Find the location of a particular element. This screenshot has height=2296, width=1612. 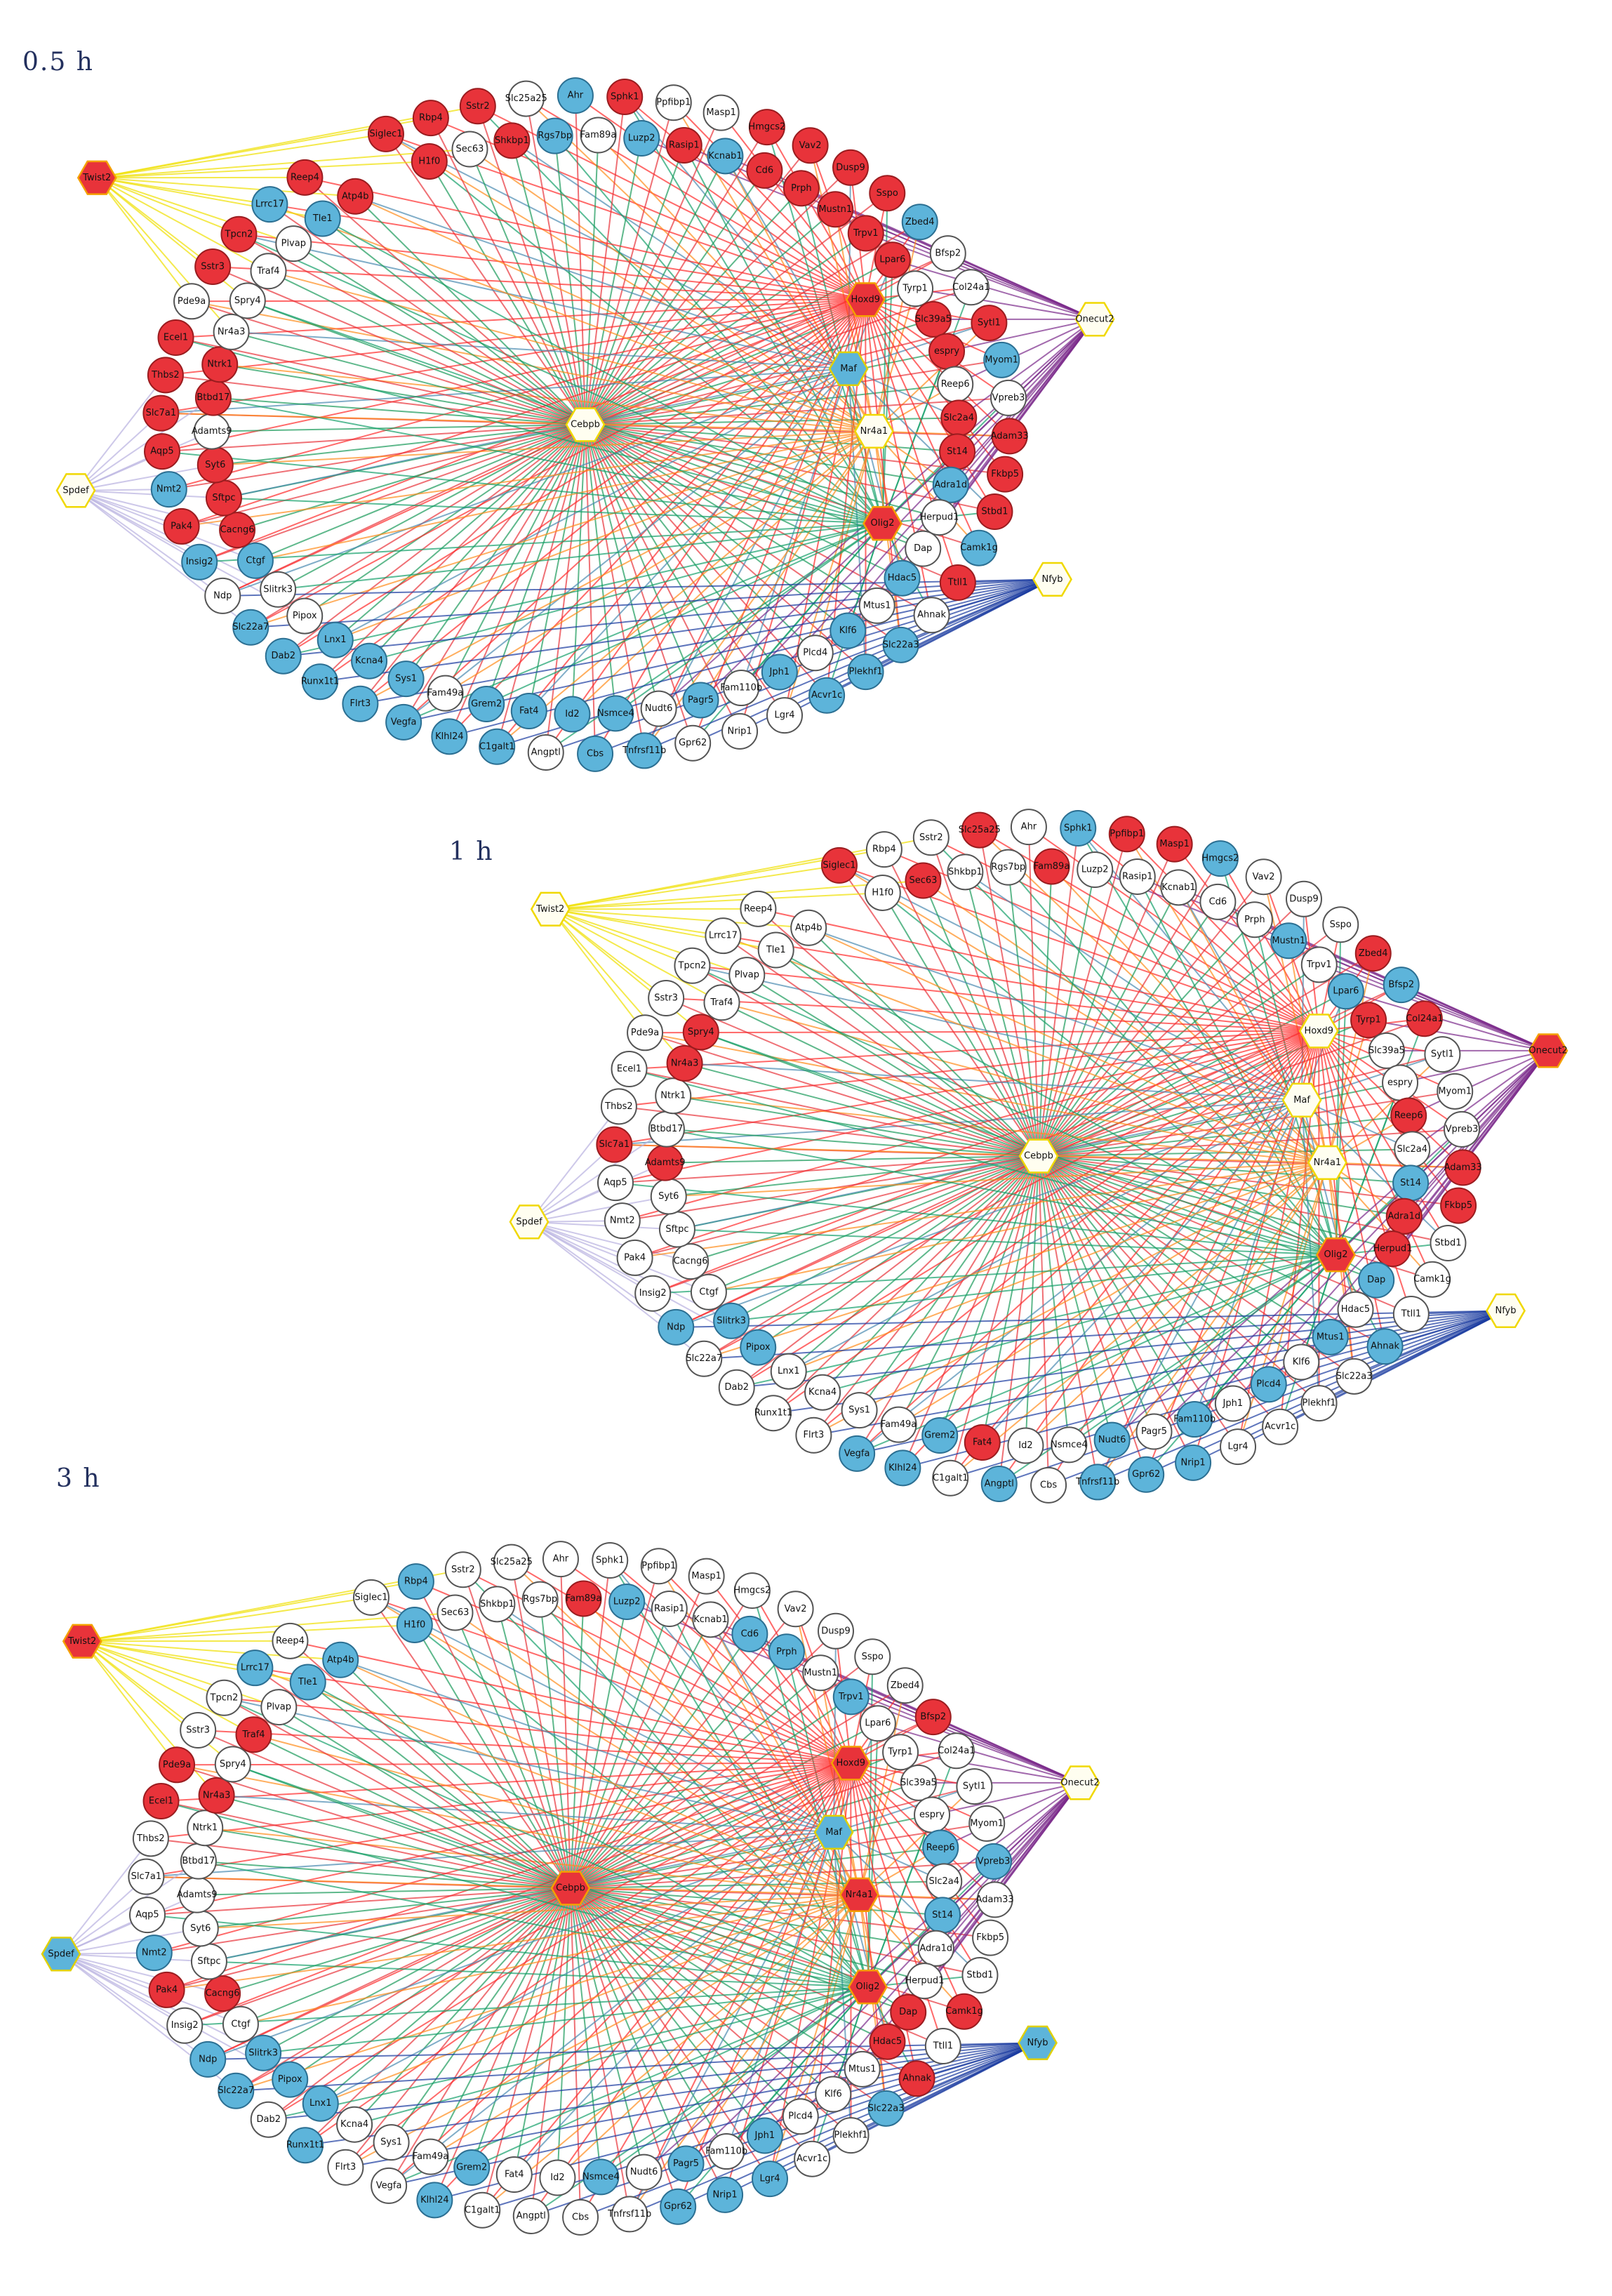

node-label: Ntrk1 is located at coordinates (219, 364).